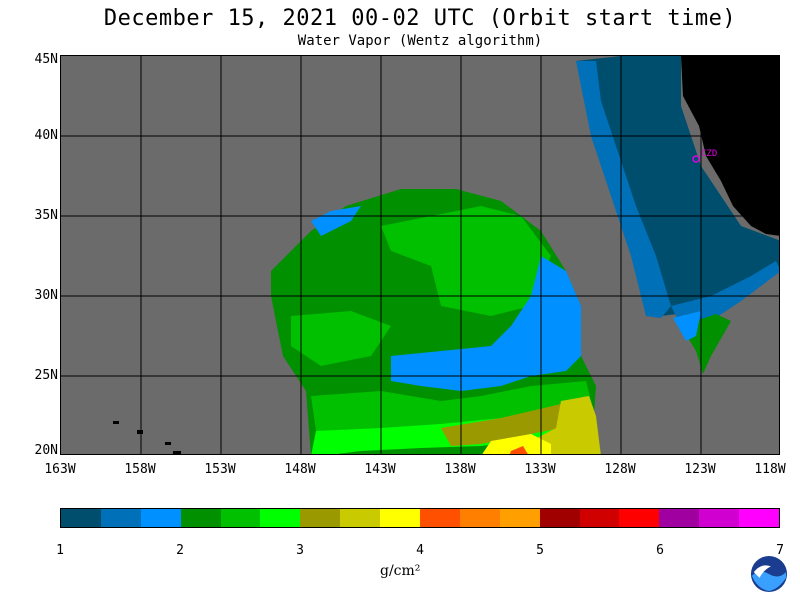 The image size is (800, 600). What do you see at coordinates (46, 295) in the screenshot?
I see `lat-label-30n: 30N` at bounding box center [46, 295].